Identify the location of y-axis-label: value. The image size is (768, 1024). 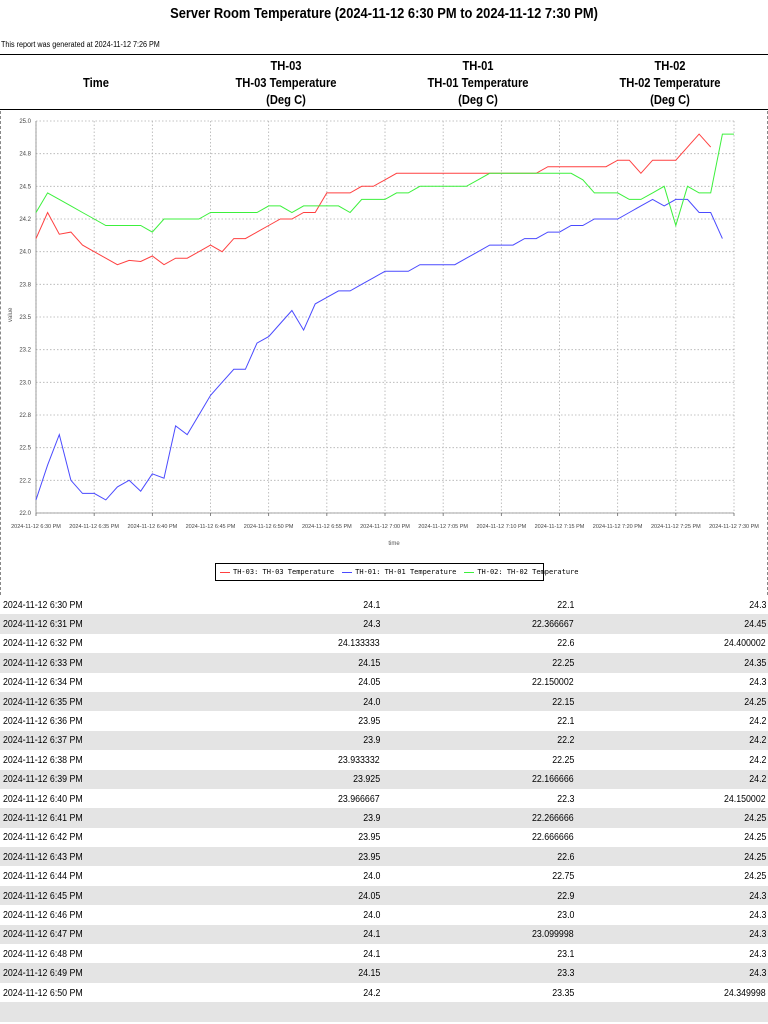
(11, 314).